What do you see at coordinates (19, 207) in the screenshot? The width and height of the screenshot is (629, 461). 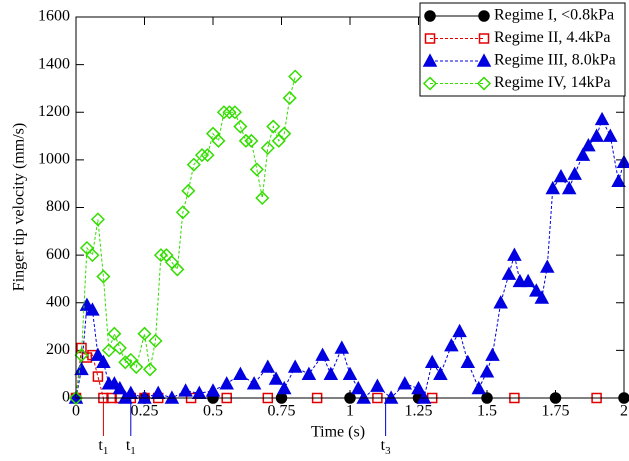 I see `y-axis-label: Finger tip velocity (mm/s)` at bounding box center [19, 207].